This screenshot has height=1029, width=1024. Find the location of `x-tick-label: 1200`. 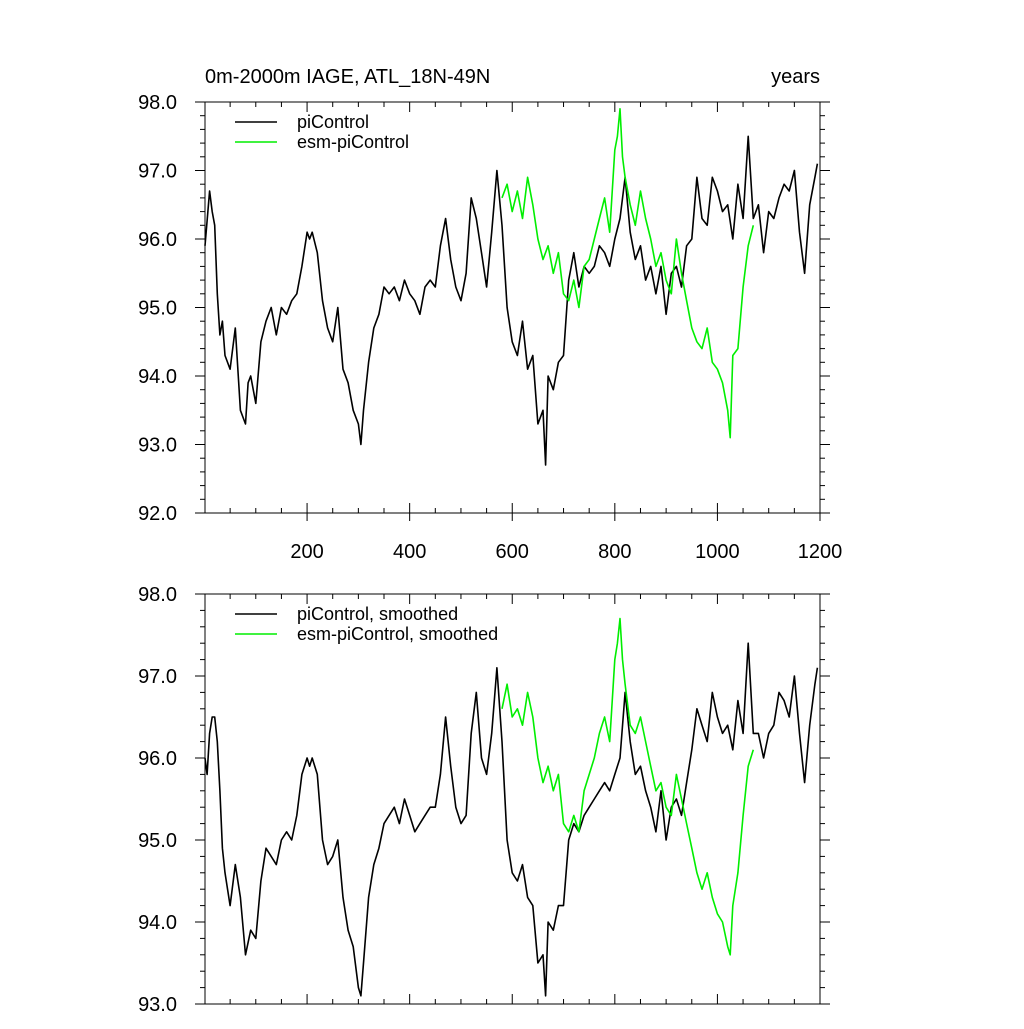

x-tick-label: 1200 is located at coordinates (820, 552).